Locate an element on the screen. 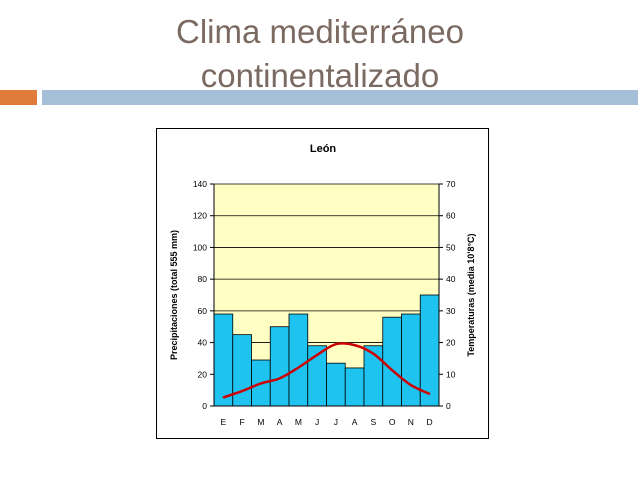 The width and height of the screenshot is (638, 479). y-tick-label-left: 120 is located at coordinates (200, 216).